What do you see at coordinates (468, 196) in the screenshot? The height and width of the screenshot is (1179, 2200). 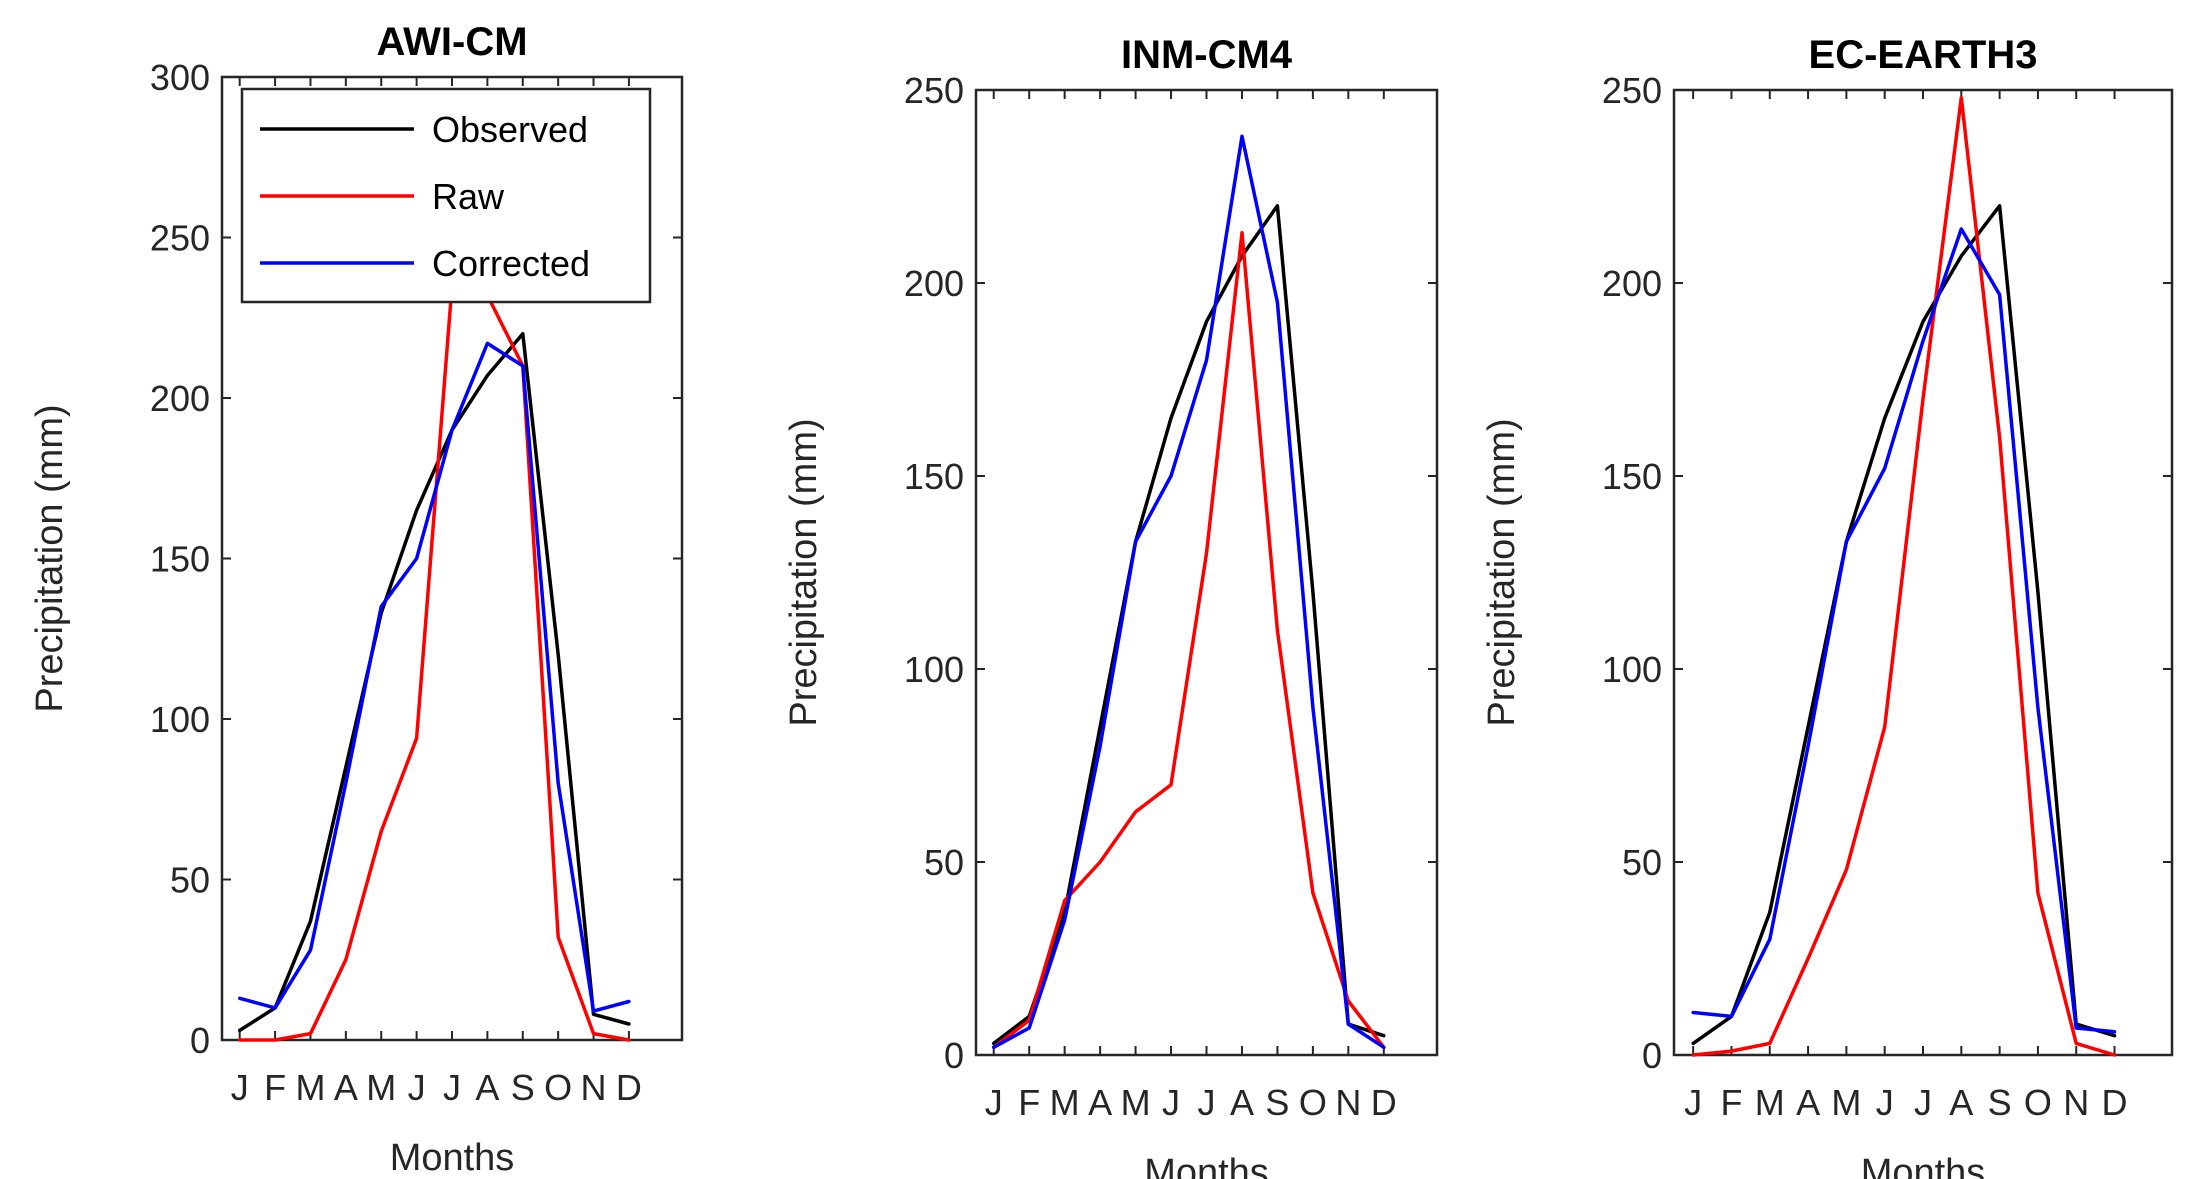 I see `legend-entry: Raw` at bounding box center [468, 196].